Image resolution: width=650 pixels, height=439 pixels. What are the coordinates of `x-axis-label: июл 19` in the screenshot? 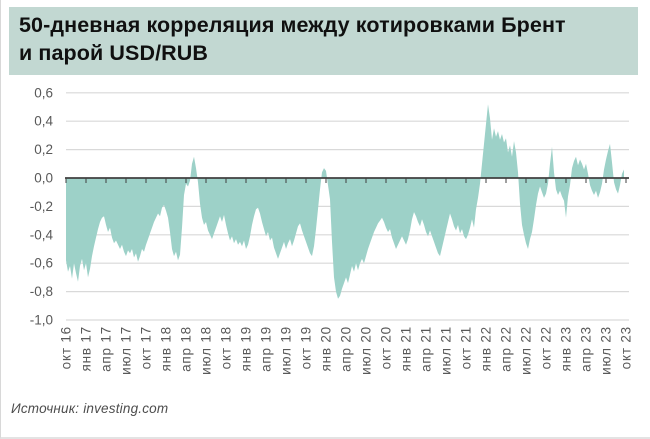 It's located at (286, 350).